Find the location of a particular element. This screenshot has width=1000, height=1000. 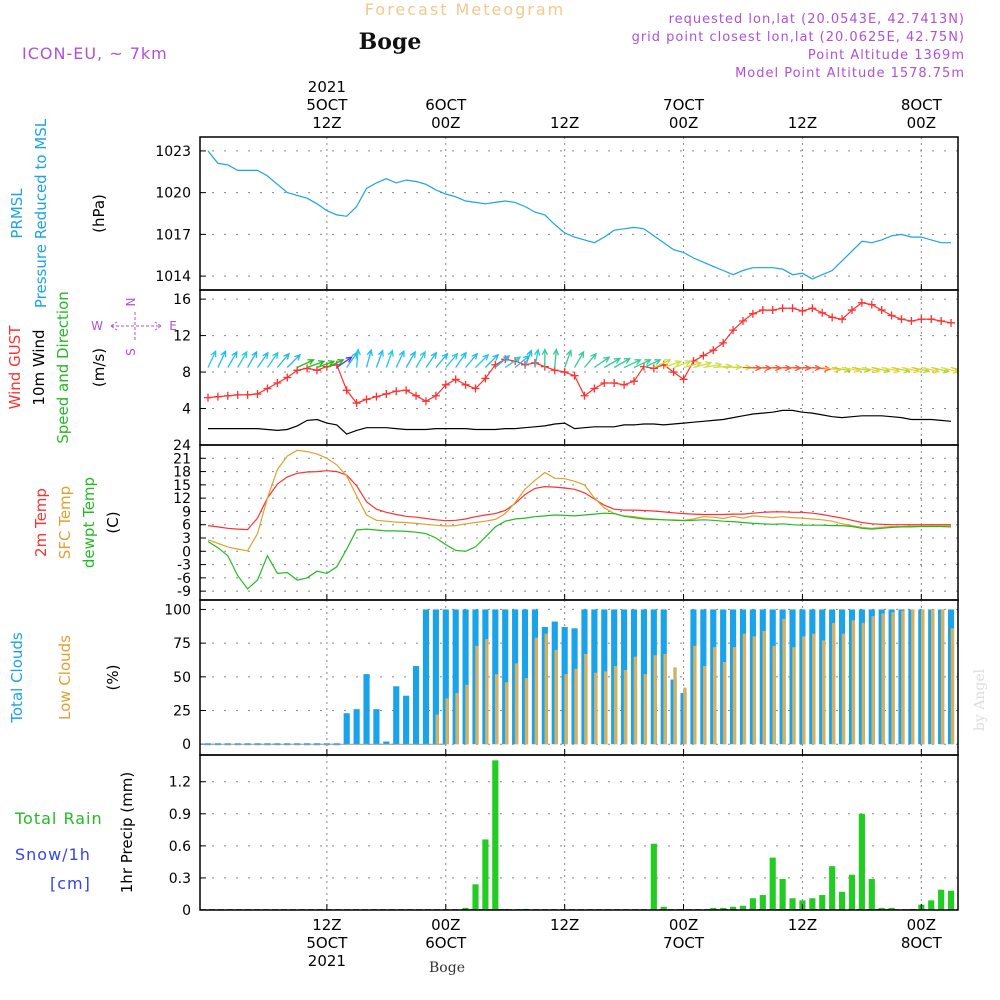

top-axis-year: 2021 is located at coordinates (327, 87).